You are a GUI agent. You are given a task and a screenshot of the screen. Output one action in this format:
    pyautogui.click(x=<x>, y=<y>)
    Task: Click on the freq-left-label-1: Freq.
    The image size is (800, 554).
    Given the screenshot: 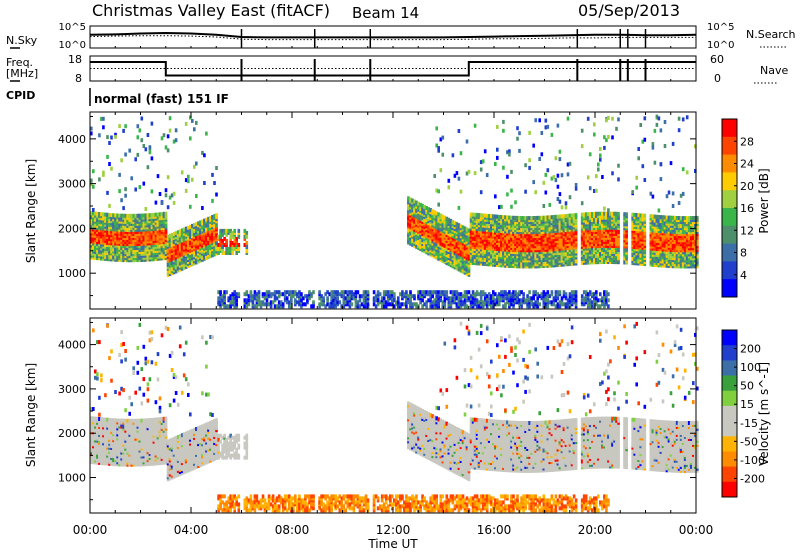 What is the action you would take?
    pyautogui.click(x=19, y=62)
    